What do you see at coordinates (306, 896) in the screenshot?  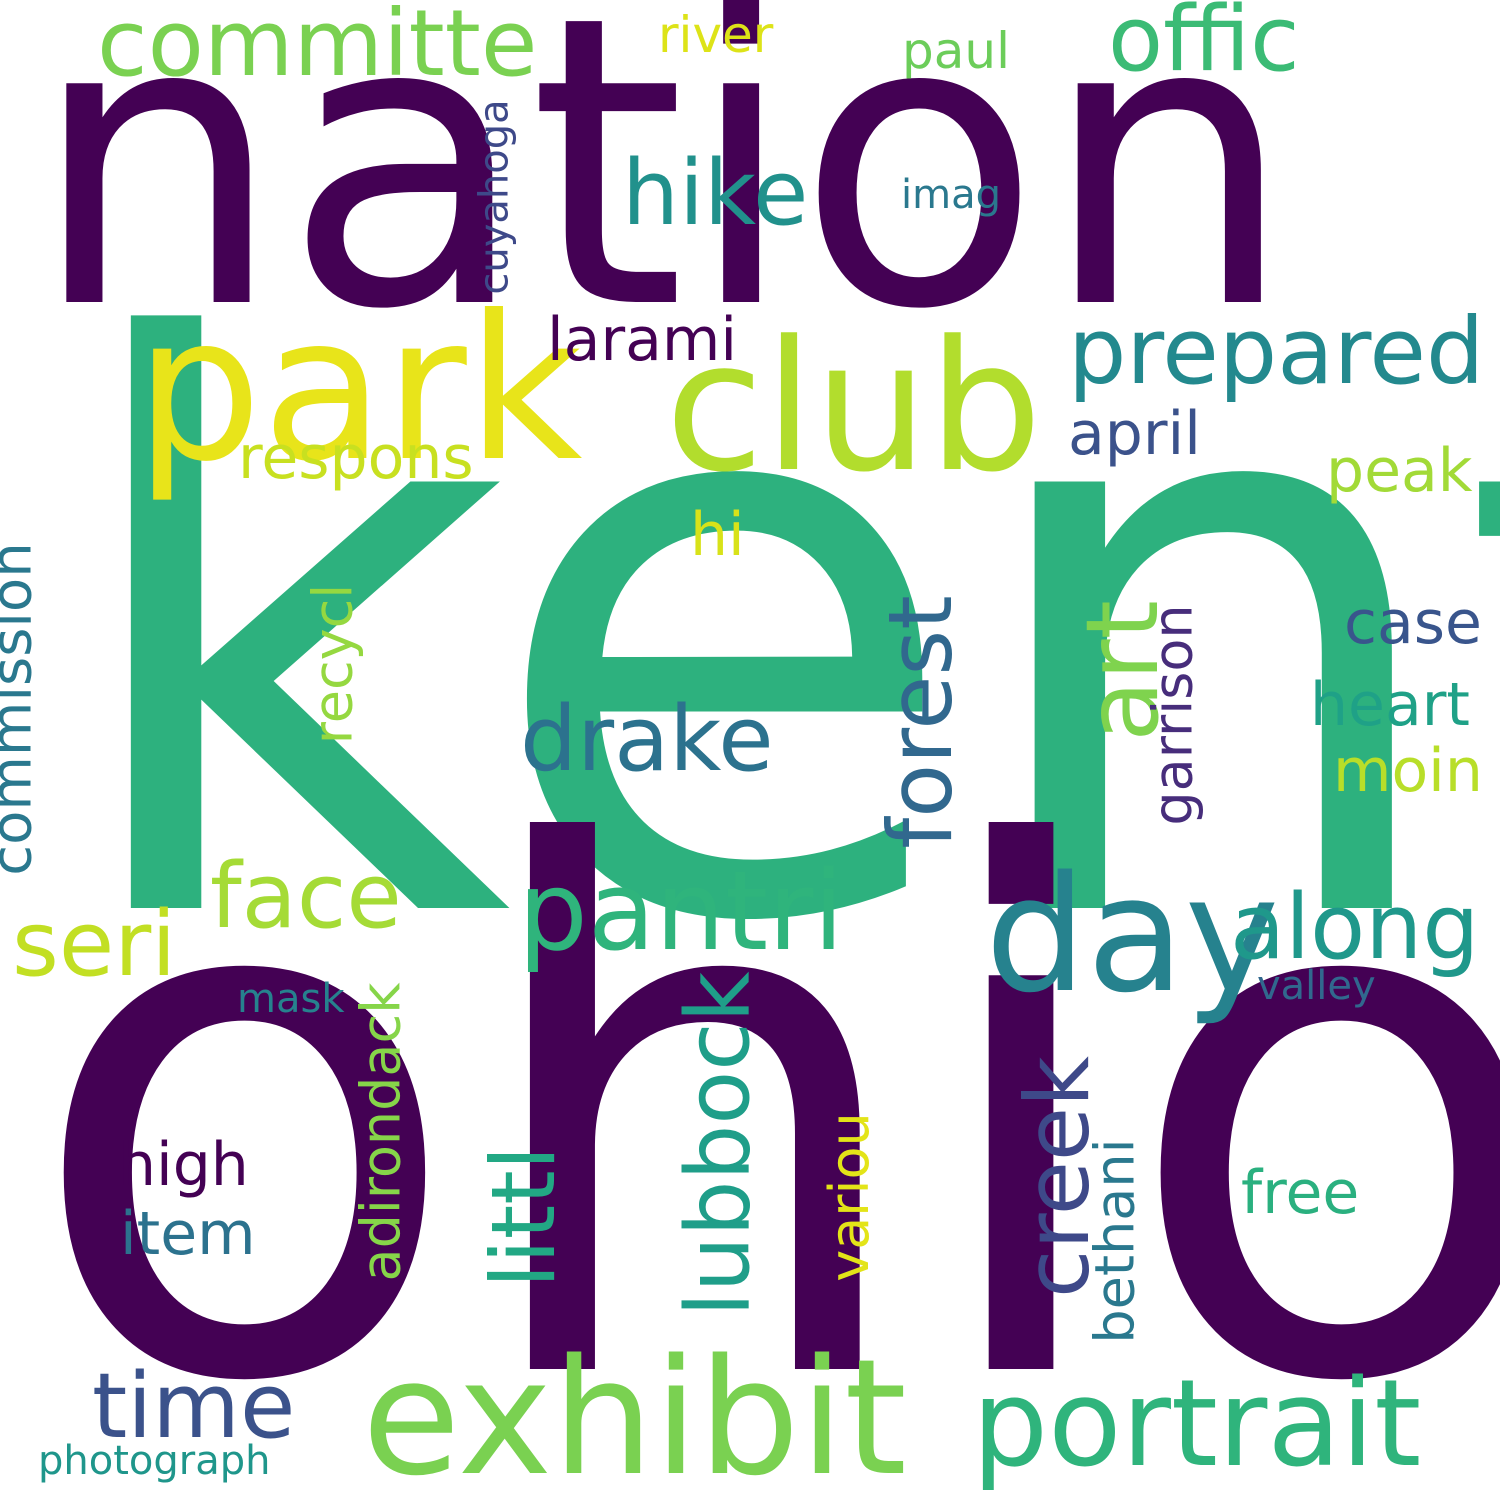 I see `word-face: face` at bounding box center [306, 896].